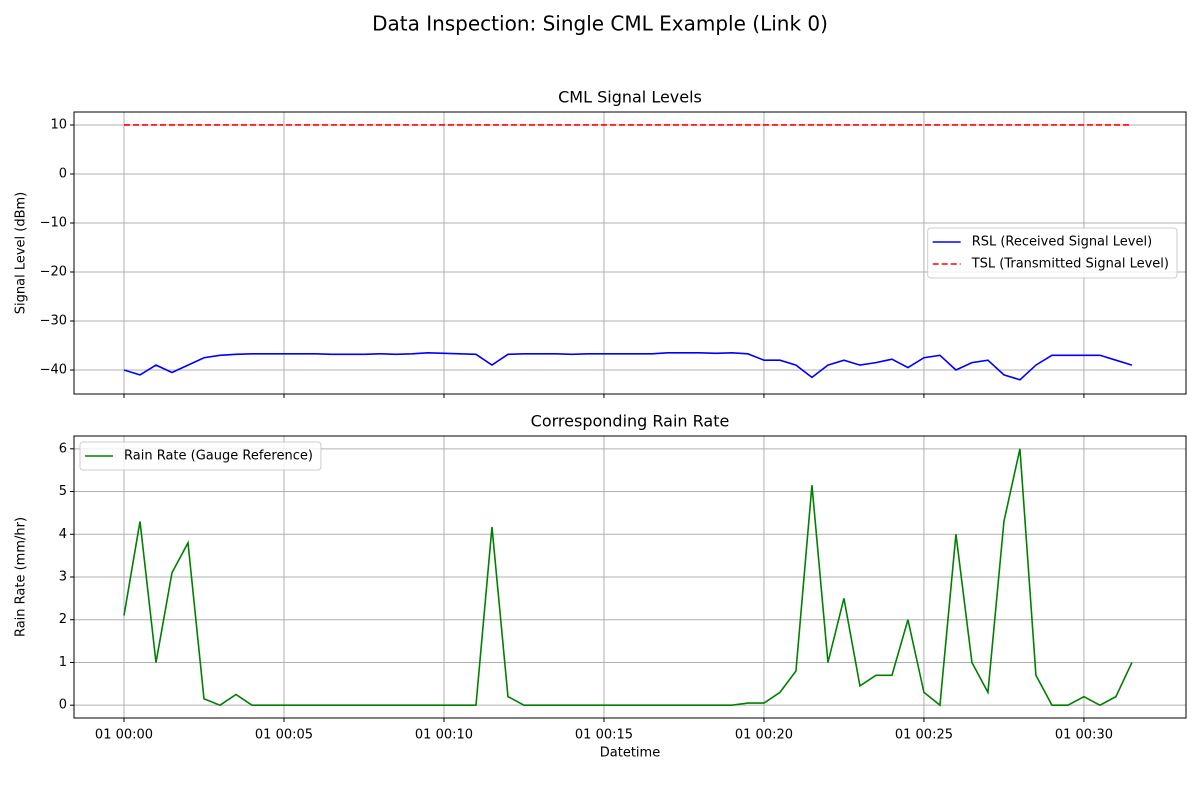 The width and height of the screenshot is (1200, 800). Describe the element at coordinates (63, 448) in the screenshot. I see `y-tick-label: 6` at that location.